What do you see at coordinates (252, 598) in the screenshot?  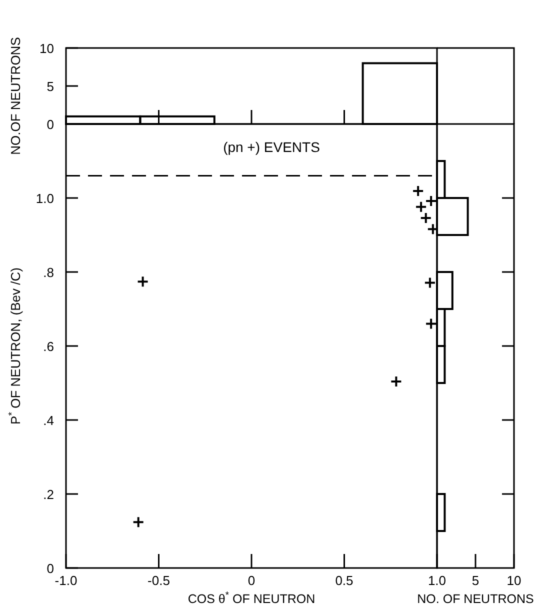 I see `x-axis-title: COS θ$^{*}$ OF NEUTRON` at bounding box center [252, 598].